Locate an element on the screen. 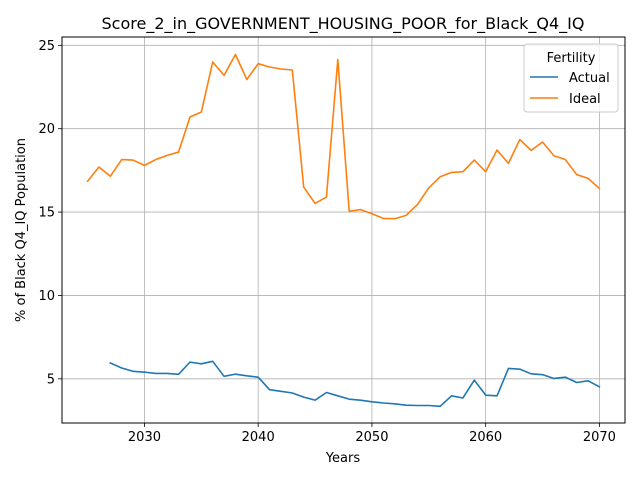 Image resolution: width=640 pixels, height=484 pixels. y-tick-label: 10 is located at coordinates (46, 296).